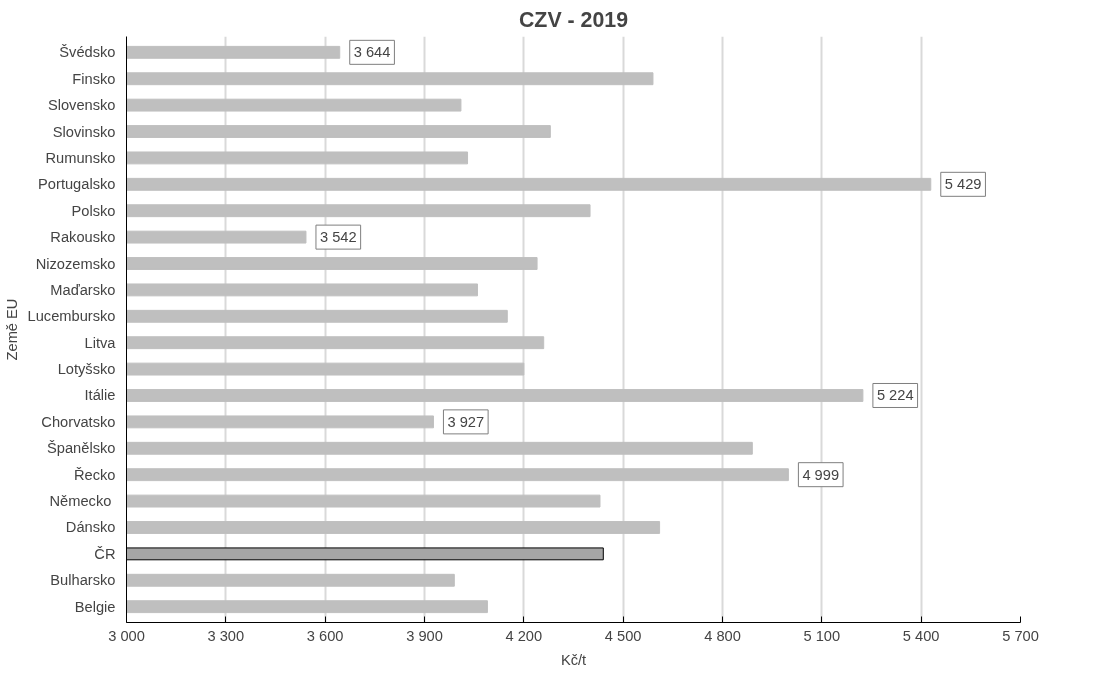 Image resolution: width=1101 pixels, height=690 pixels. What do you see at coordinates (1020, 635) in the screenshot?
I see `x-tick-label: 5 700` at bounding box center [1020, 635].